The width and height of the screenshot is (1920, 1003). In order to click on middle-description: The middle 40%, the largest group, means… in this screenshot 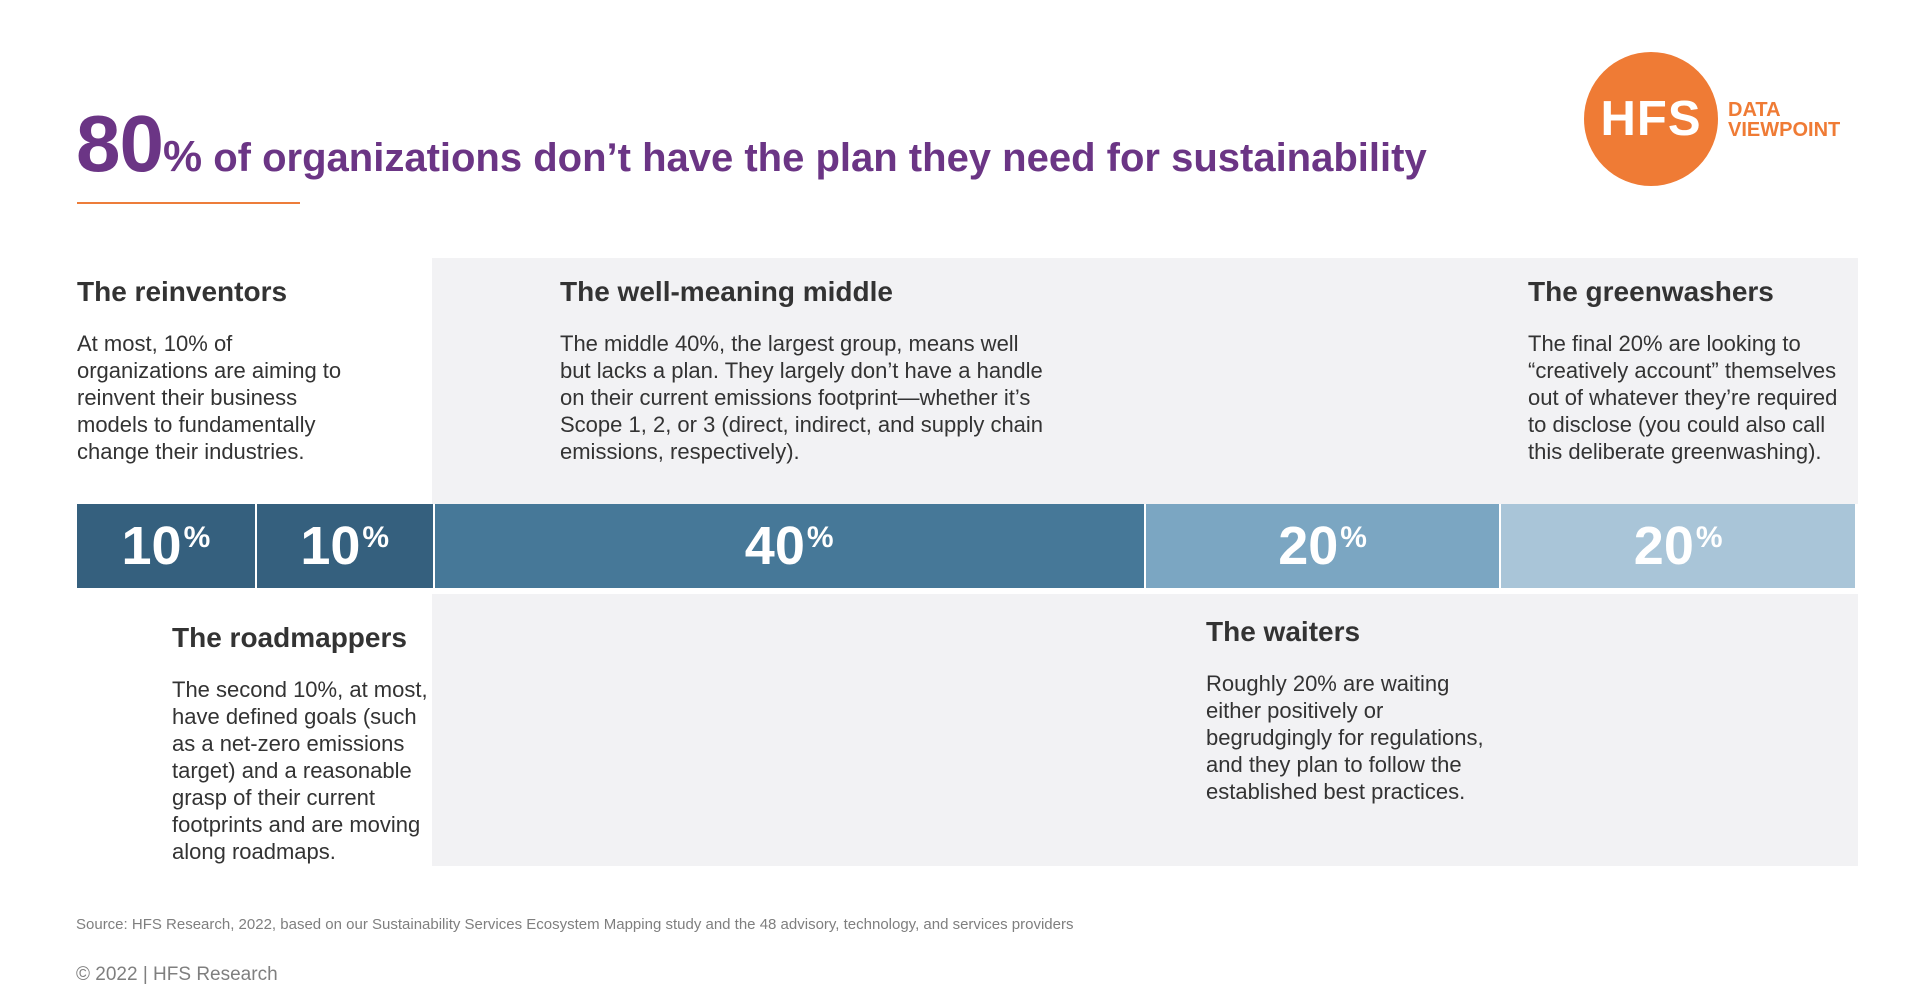, I will do `click(802, 397)`.